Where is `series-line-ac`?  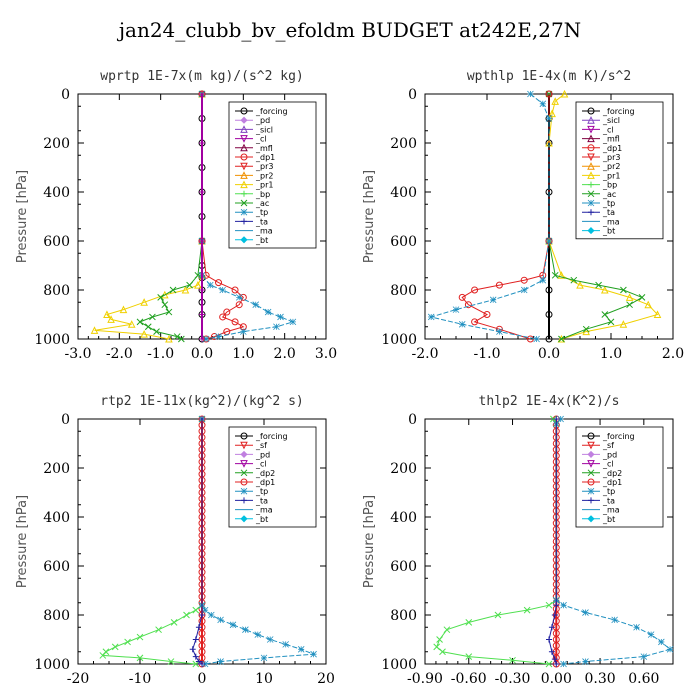 series-line-ac is located at coordinates (596, 217).